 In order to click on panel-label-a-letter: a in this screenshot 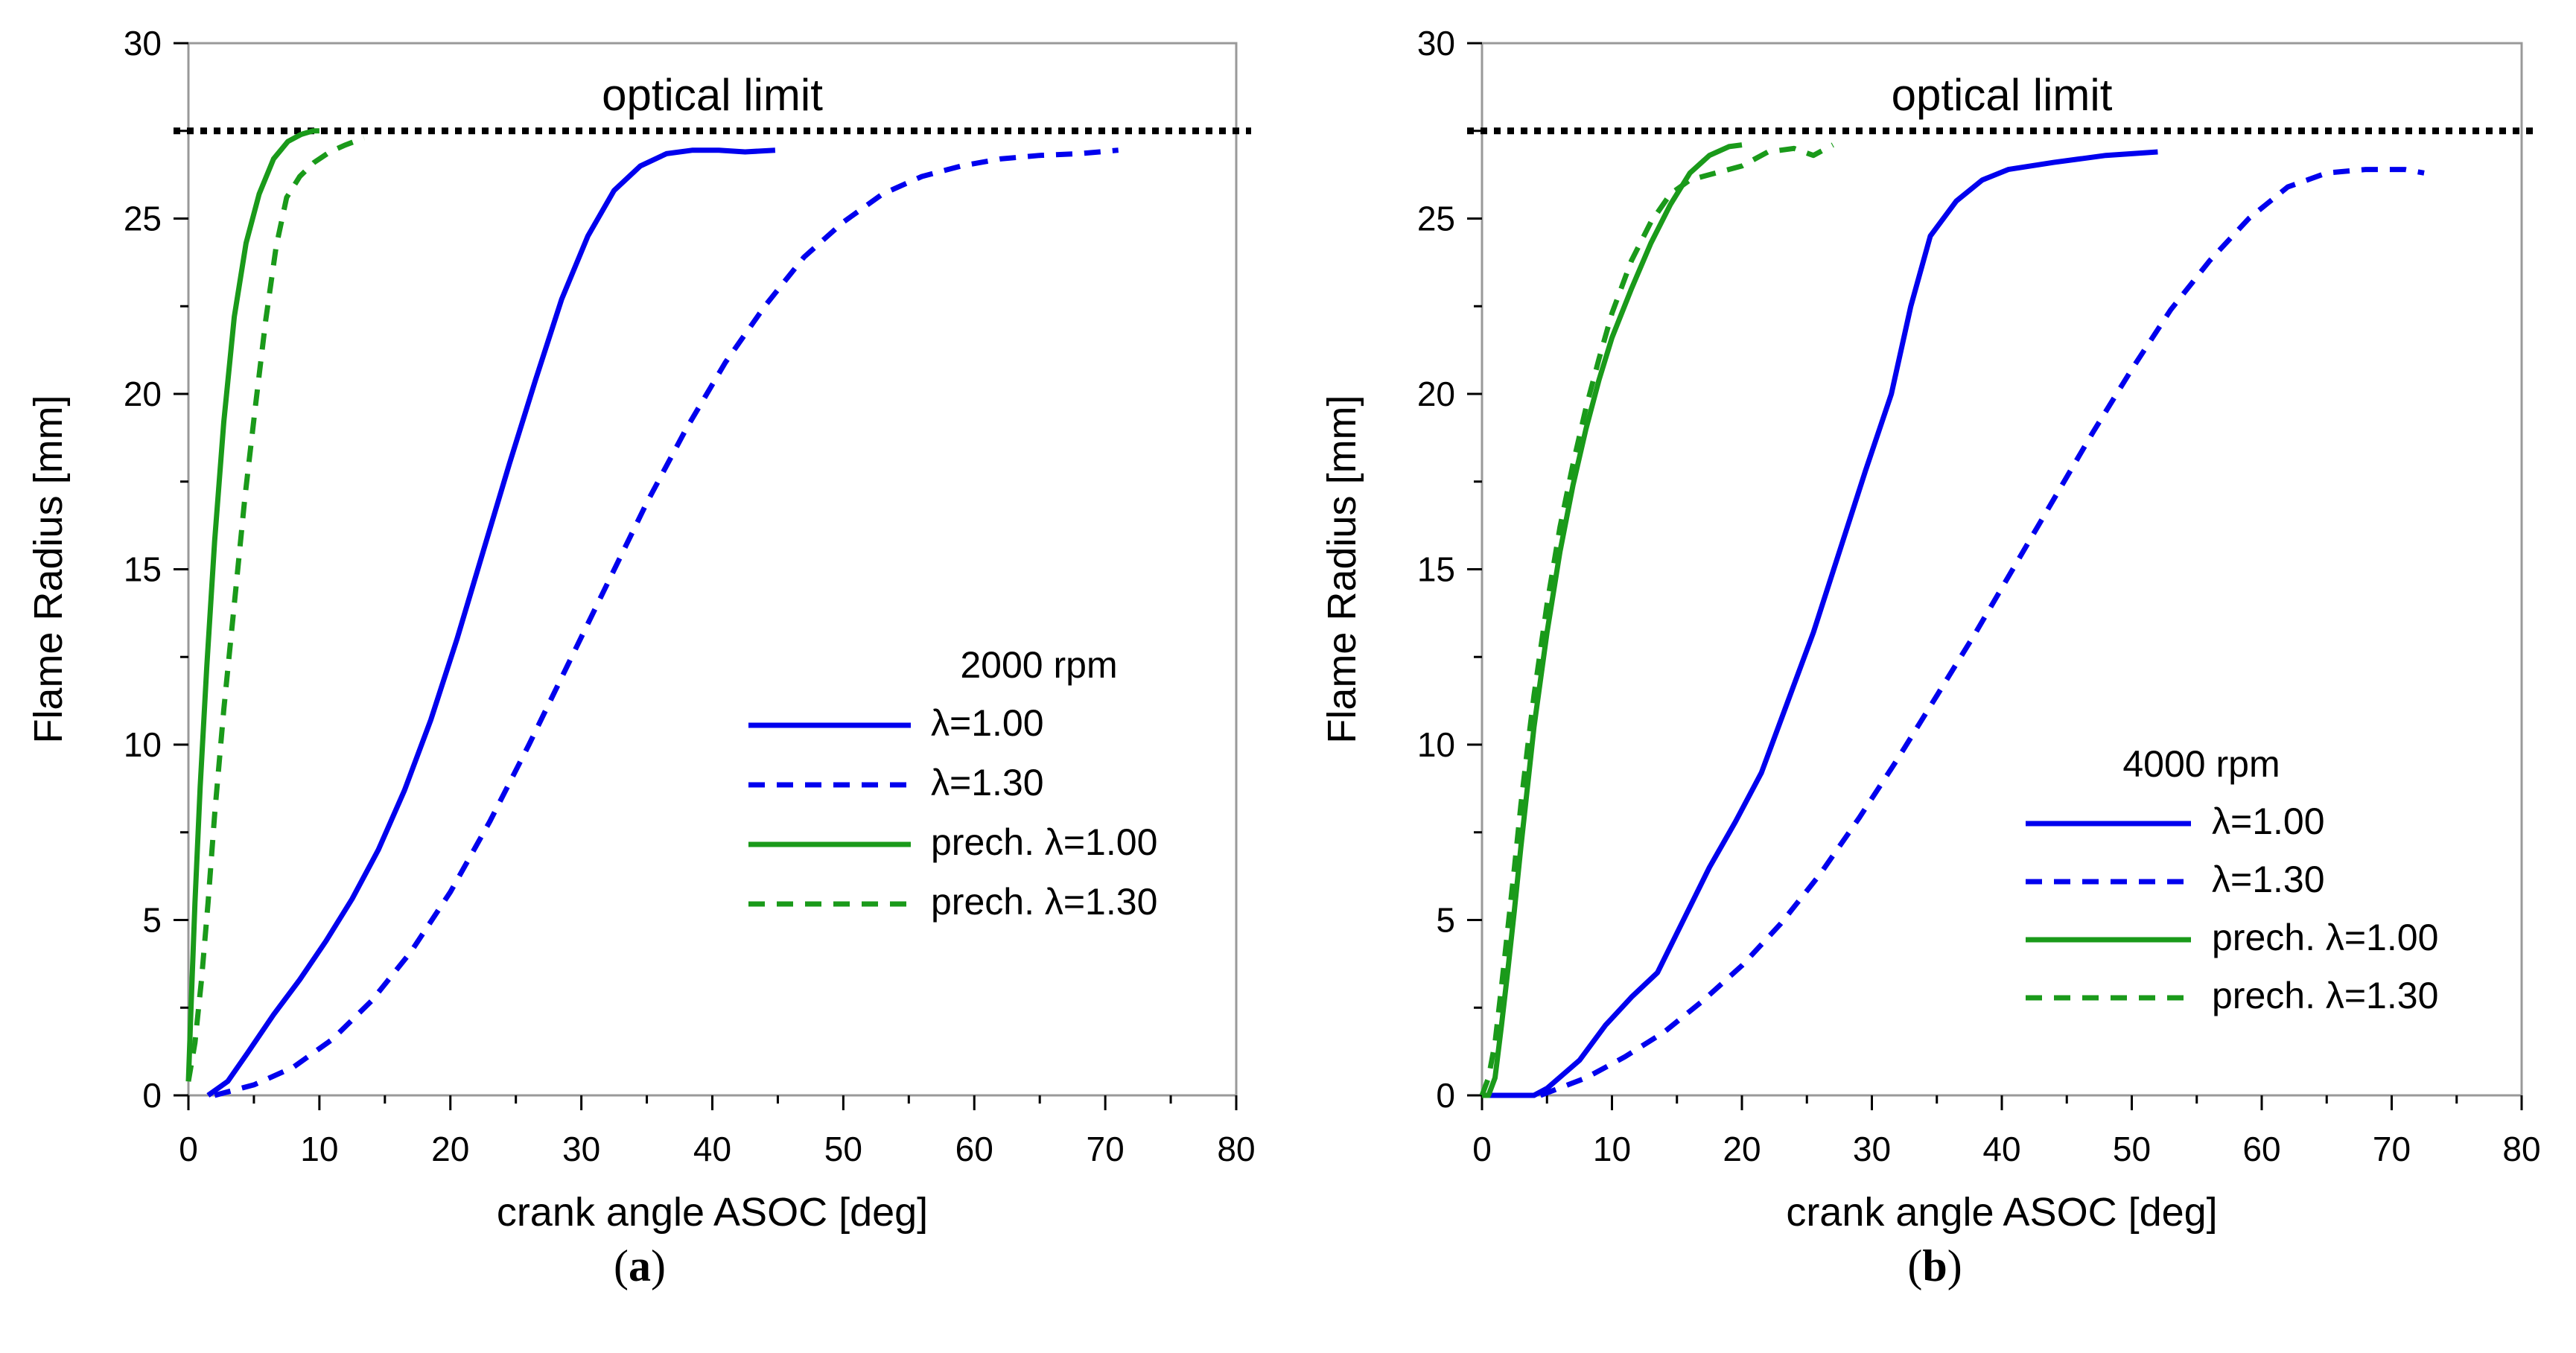, I will do `click(640, 1265)`.